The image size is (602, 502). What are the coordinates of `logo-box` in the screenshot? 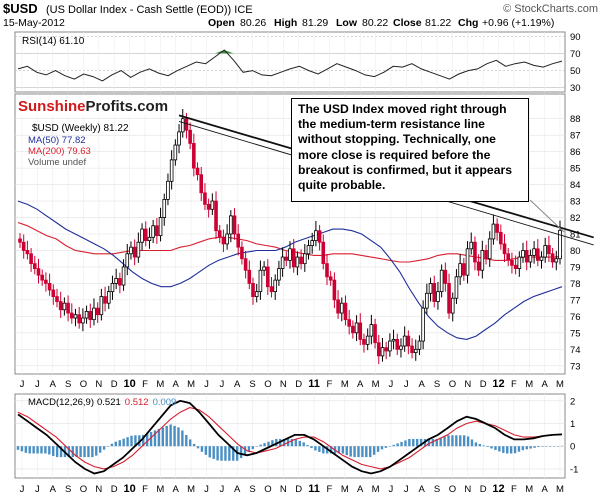 It's located at (87, 105).